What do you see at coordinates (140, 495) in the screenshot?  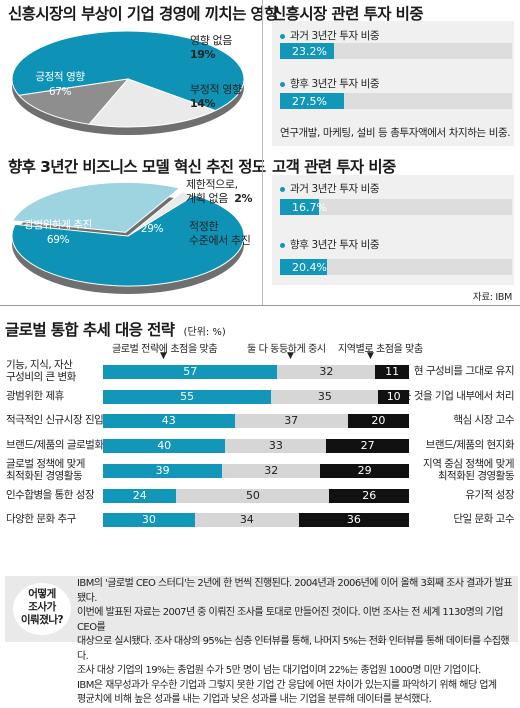 I see `bar-segment: 24` at bounding box center [140, 495].